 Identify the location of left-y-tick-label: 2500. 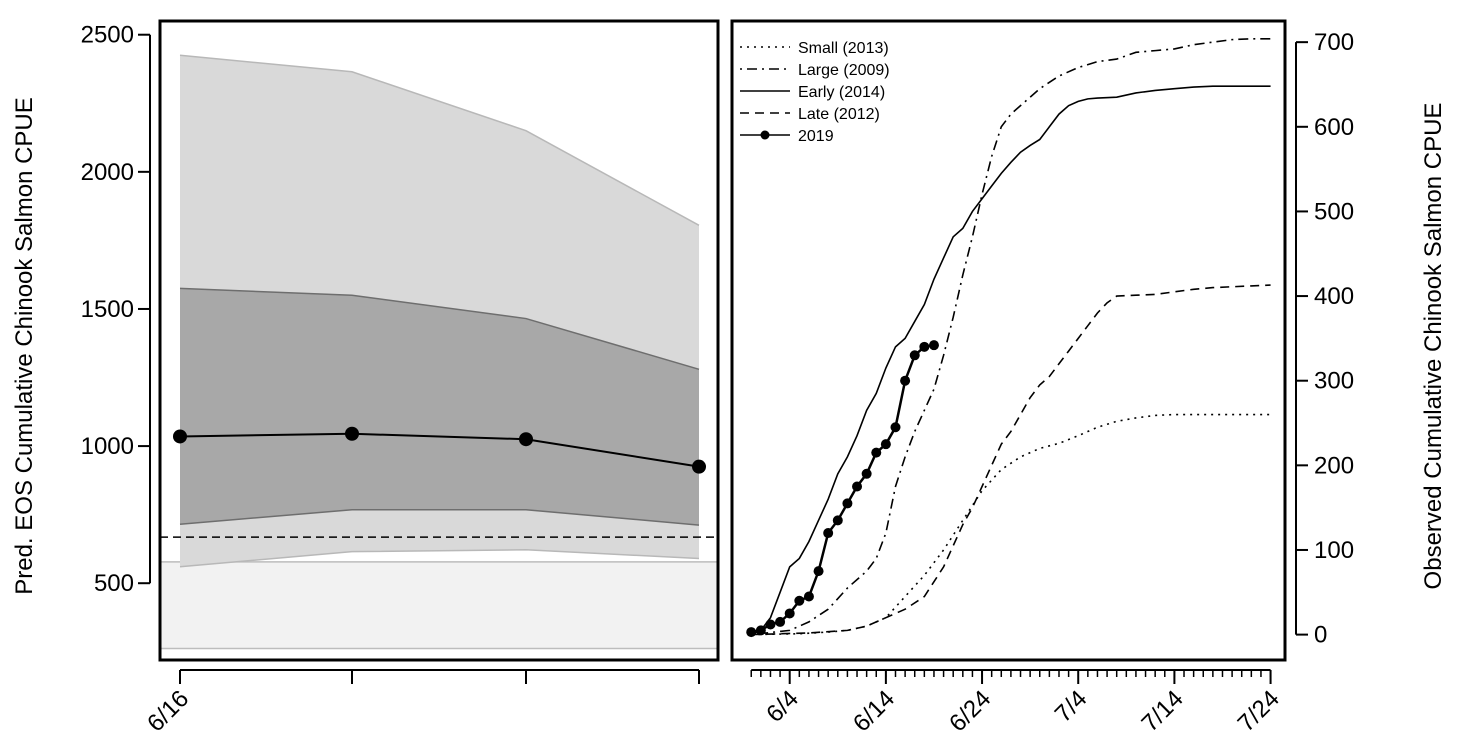
(107, 35).